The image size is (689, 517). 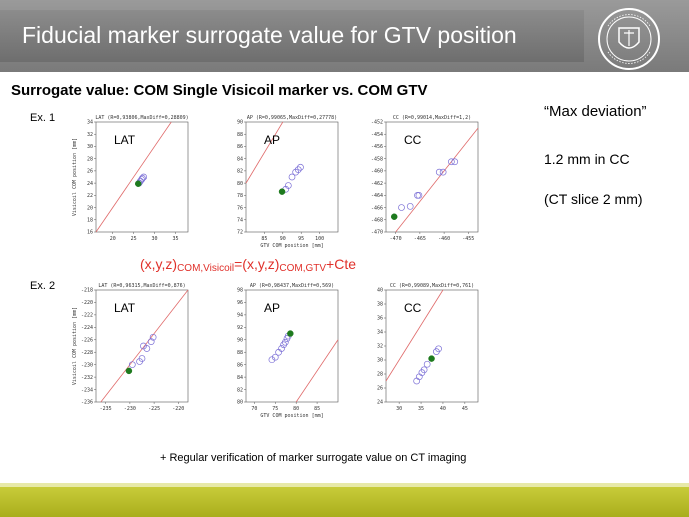 What do you see at coordinates (90, 196) in the screenshot?
I see `y-tick-label: 22` at bounding box center [90, 196].